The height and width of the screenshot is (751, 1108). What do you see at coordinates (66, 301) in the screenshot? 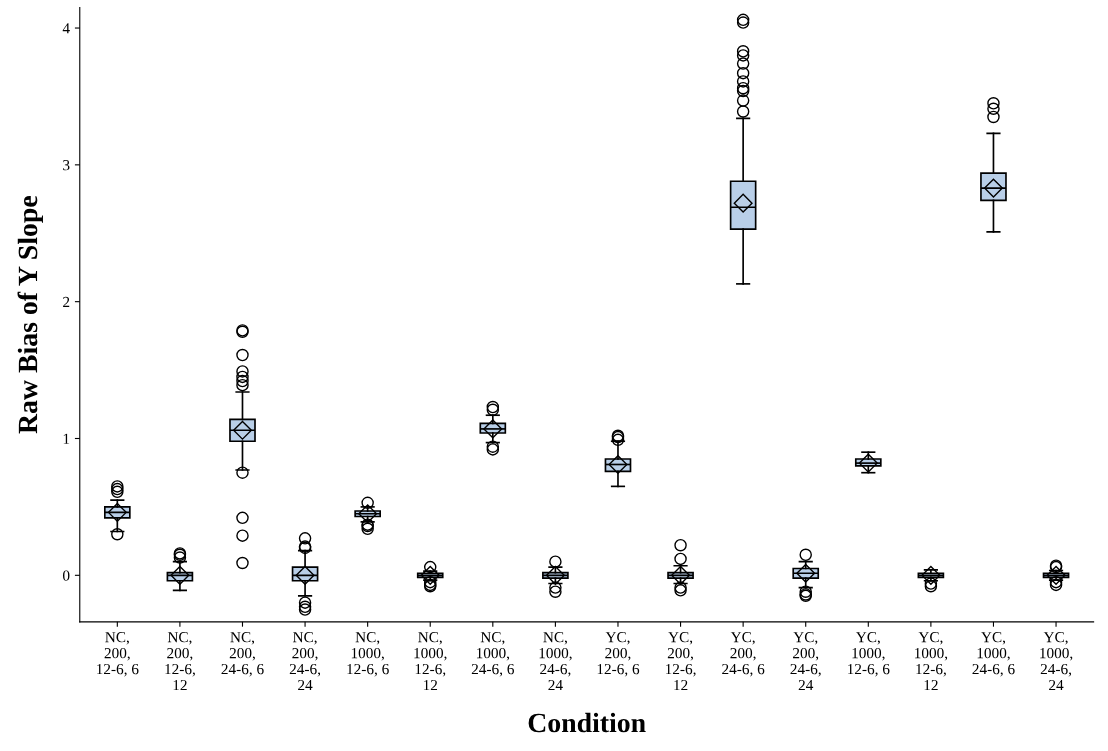
I see `y-tick-label: 2` at bounding box center [66, 301].